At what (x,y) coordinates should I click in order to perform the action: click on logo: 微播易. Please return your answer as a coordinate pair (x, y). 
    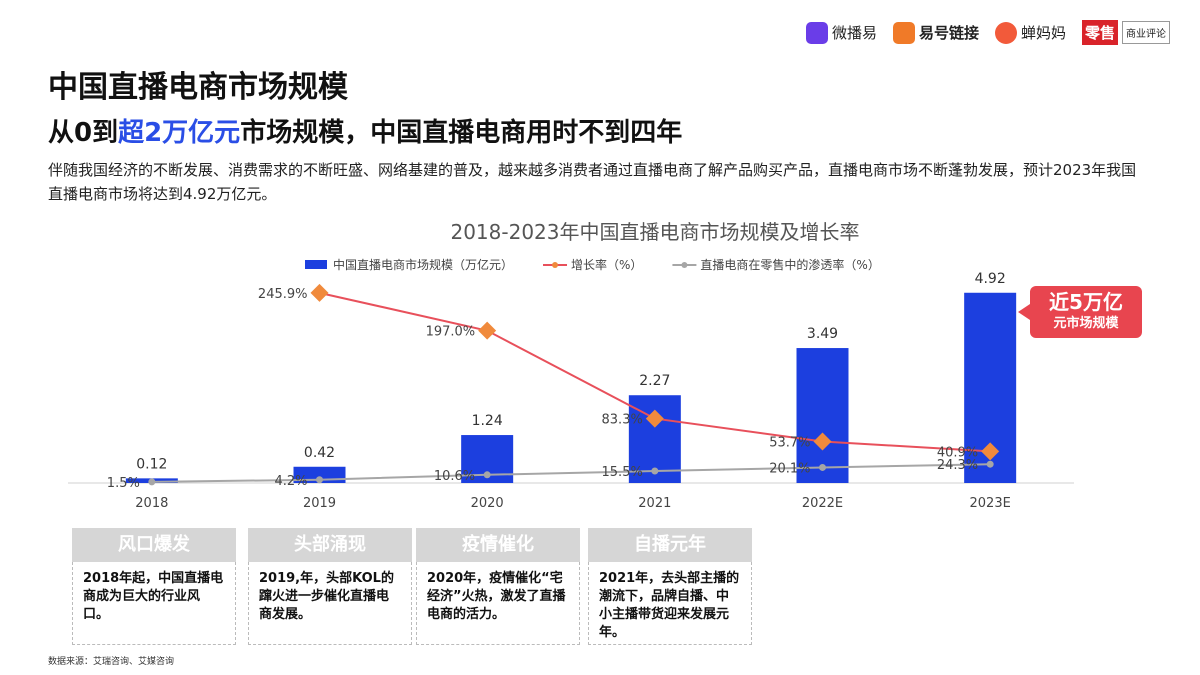
    Looking at the image, I should click on (841, 32).